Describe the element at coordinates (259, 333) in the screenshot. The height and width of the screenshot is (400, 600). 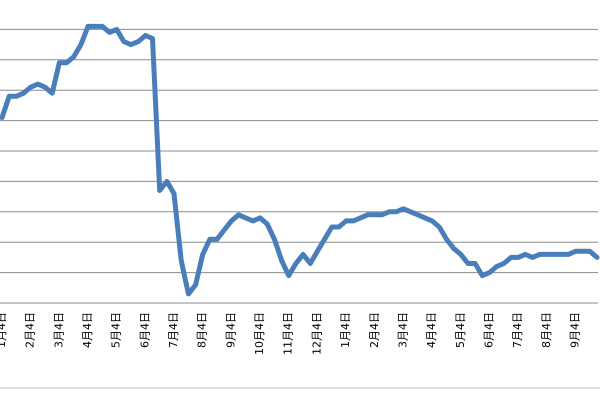
I see `x-tick-label: 10月4日` at that location.